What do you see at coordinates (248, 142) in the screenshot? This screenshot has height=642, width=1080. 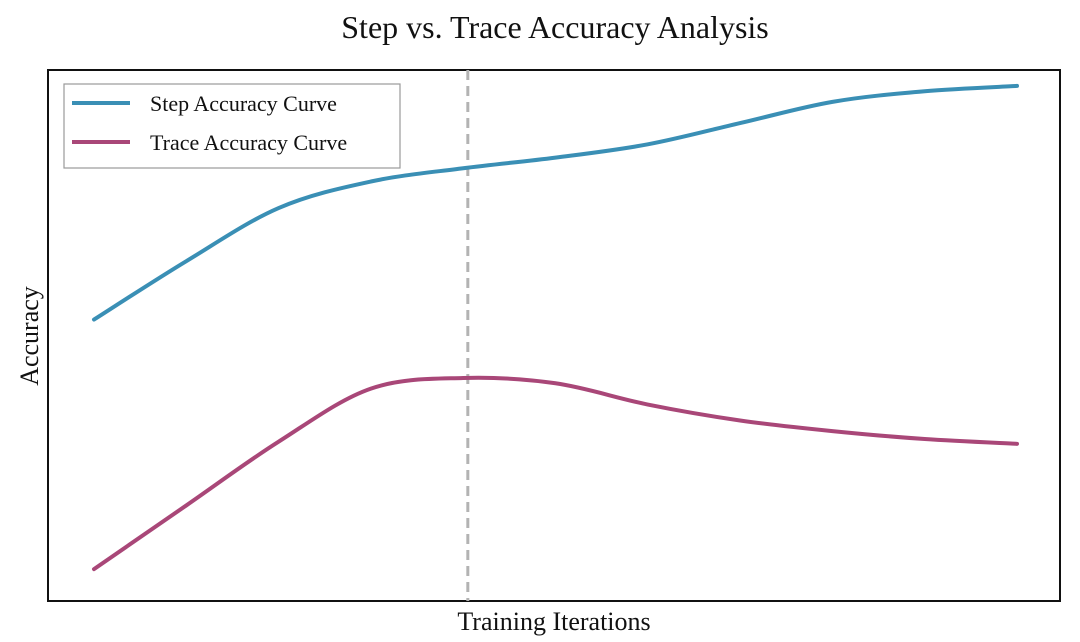 I see `legend-label-trace: Trace Accuracy Curve` at bounding box center [248, 142].